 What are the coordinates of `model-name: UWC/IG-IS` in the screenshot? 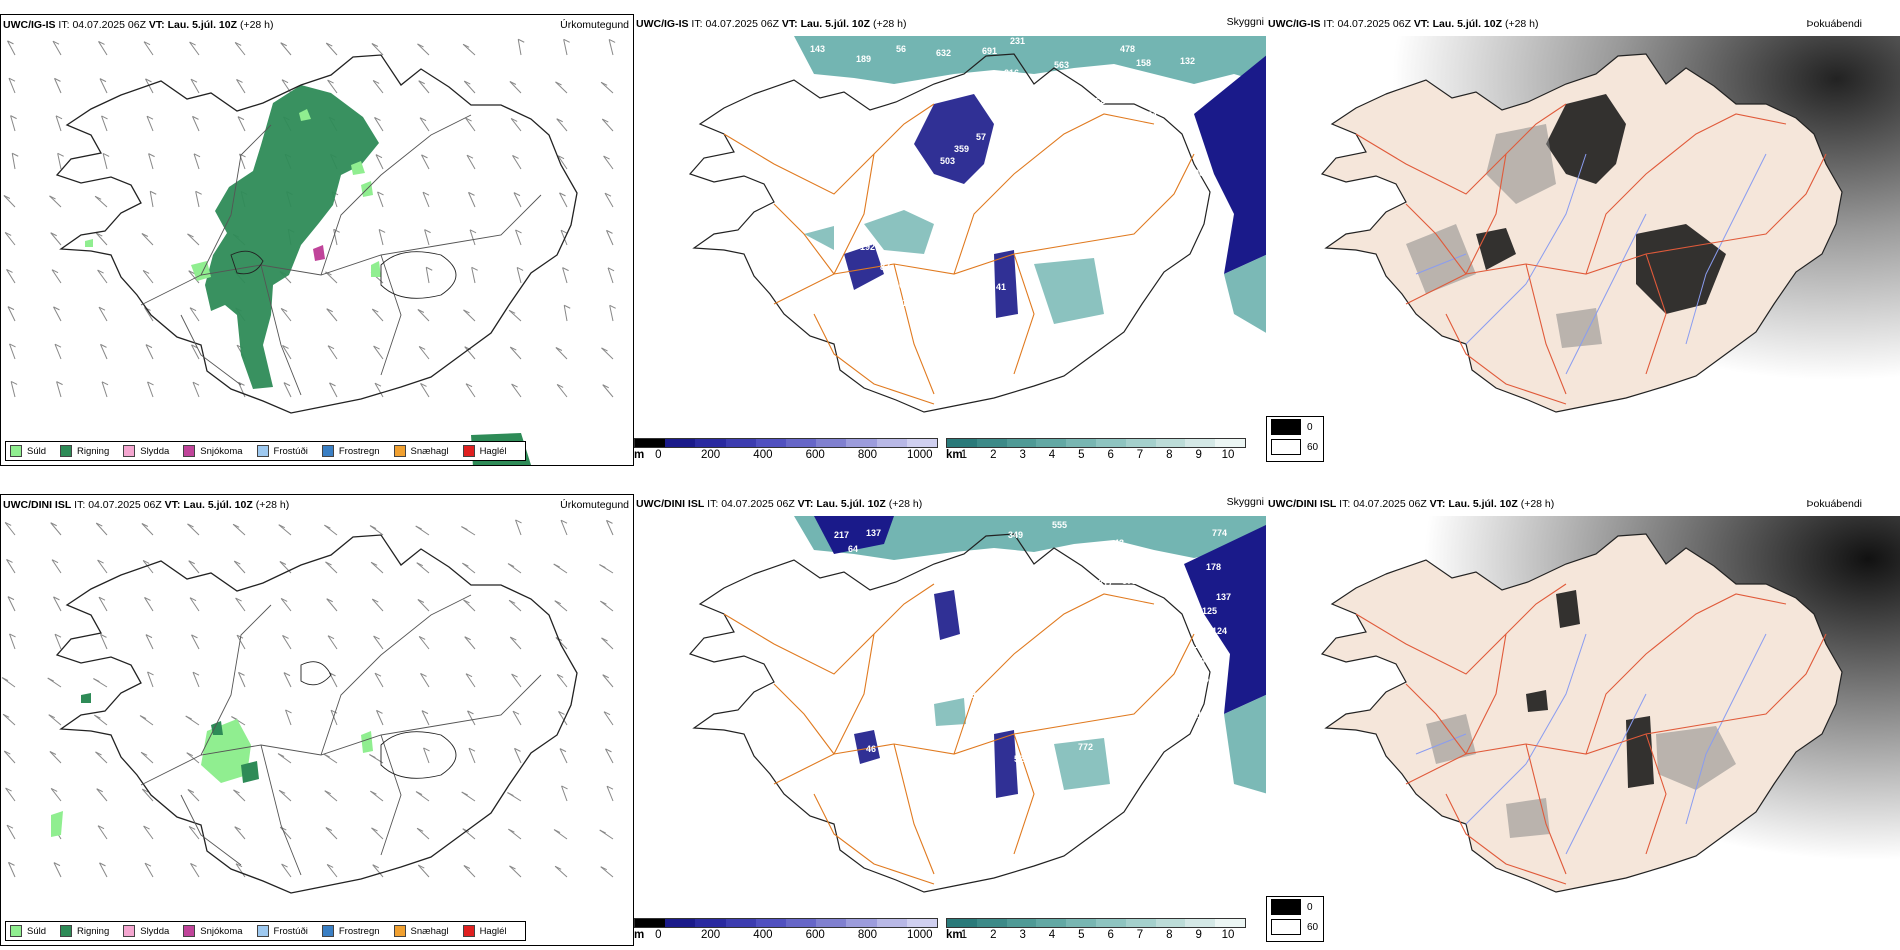 It's located at (1294, 24).